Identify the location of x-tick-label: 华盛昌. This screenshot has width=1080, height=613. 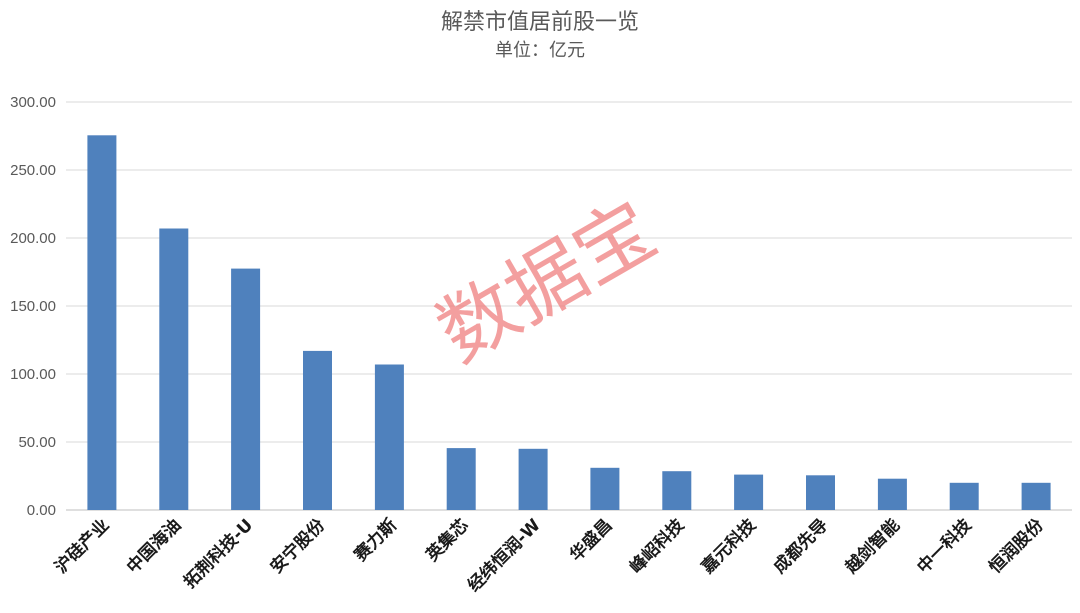
(591, 540).